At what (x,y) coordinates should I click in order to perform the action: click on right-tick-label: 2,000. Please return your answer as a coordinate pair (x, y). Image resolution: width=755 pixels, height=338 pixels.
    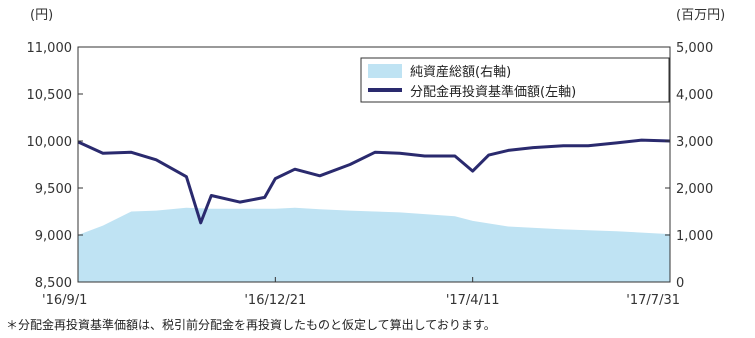
    Looking at the image, I should click on (694, 189).